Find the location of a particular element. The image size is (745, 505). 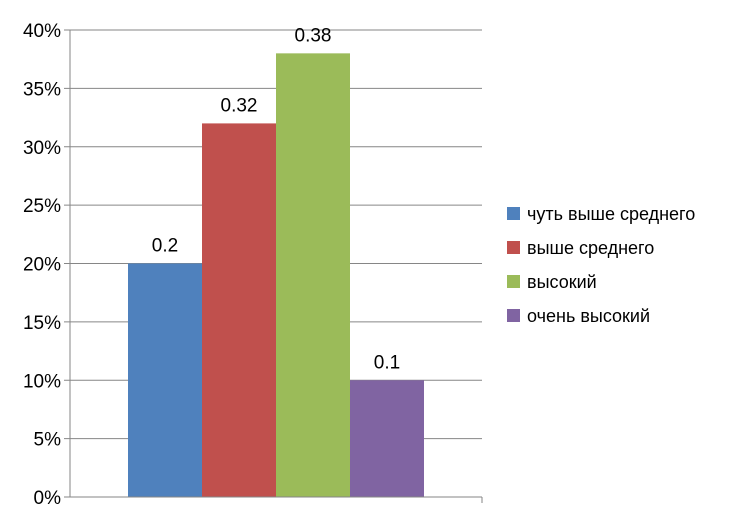

y-tick-label: 35% is located at coordinates (42, 89).